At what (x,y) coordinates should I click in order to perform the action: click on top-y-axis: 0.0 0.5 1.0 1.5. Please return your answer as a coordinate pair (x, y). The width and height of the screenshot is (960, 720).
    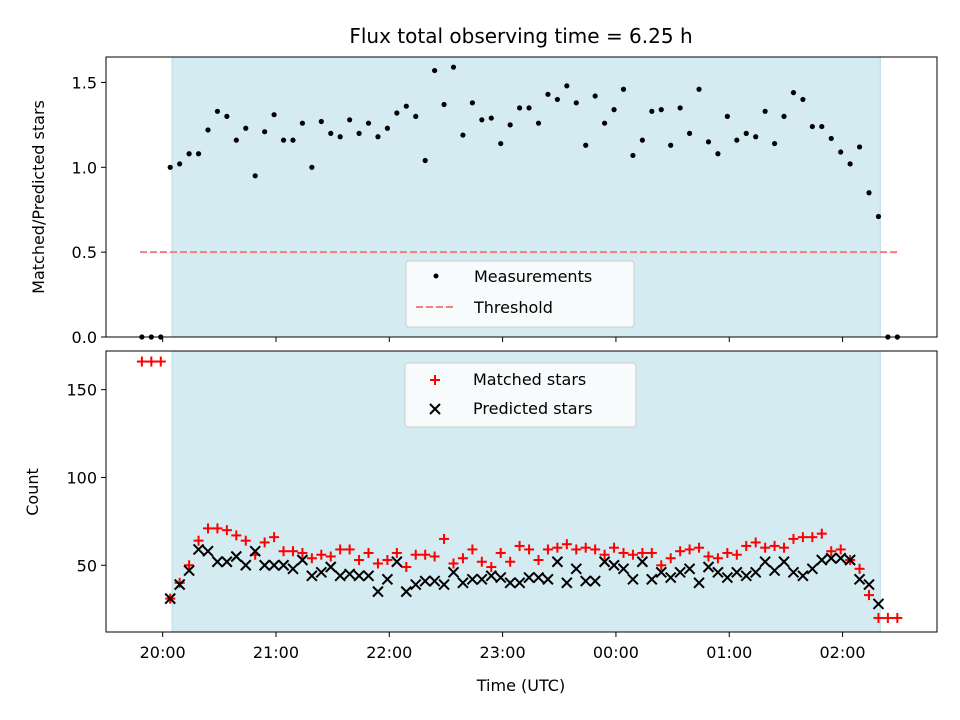
    Looking at the image, I should click on (89, 210).